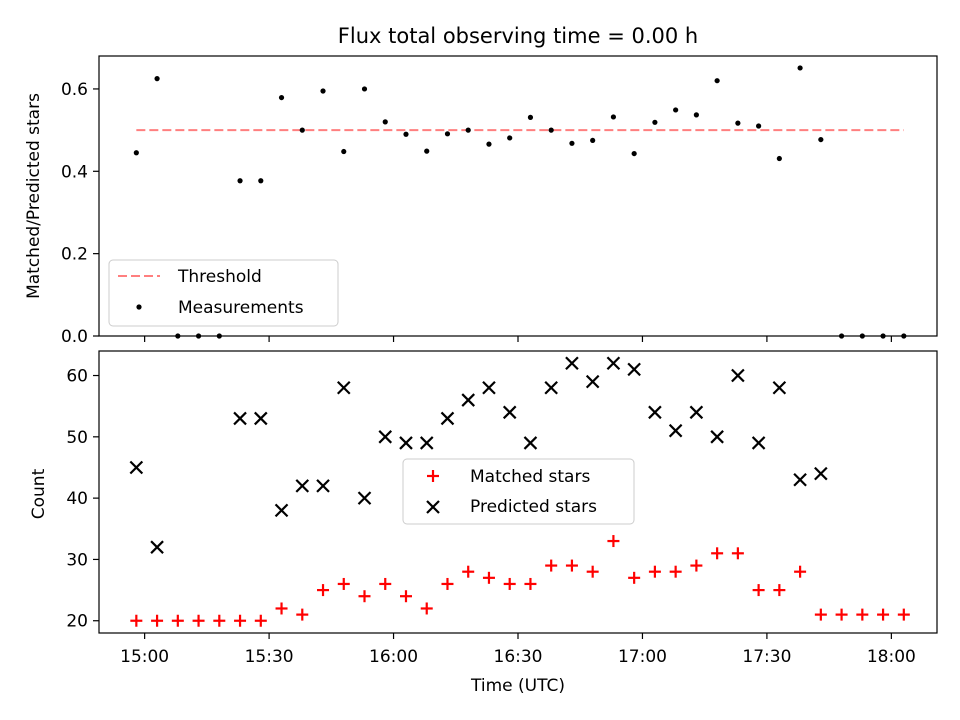  I want to click on bottom-legend: Matched stars Predicted stars, so click(518, 491).